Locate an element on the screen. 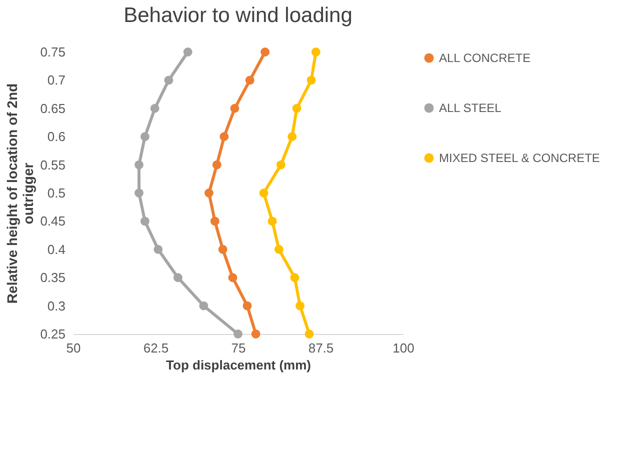  y-axis-title: Relative height of location of 2nd outrigger is located at coordinates (20, 193).